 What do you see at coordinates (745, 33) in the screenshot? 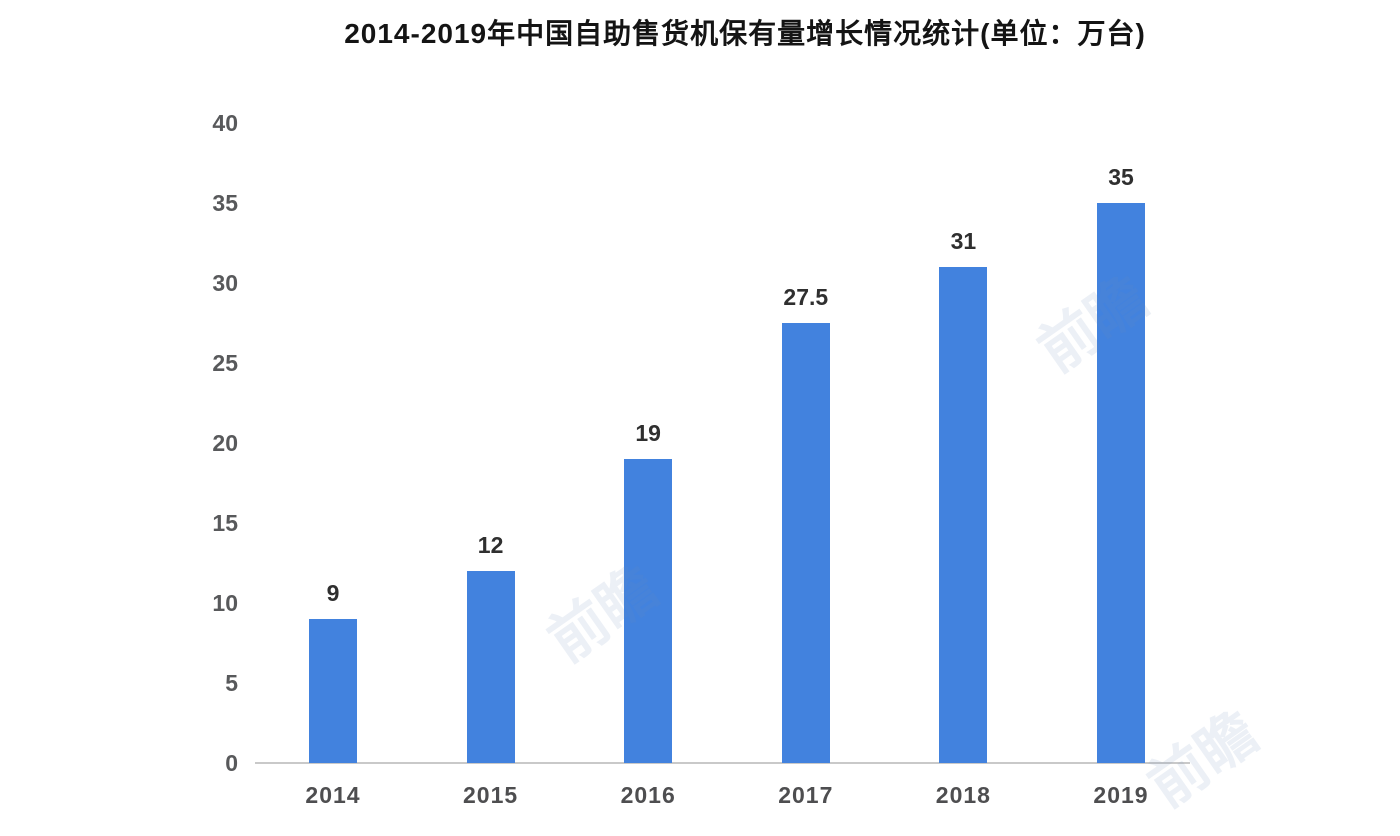
I see `chart-title: 2014-2019年中国自助售货机保有量增长情况统计(单位：万台)` at bounding box center [745, 33].